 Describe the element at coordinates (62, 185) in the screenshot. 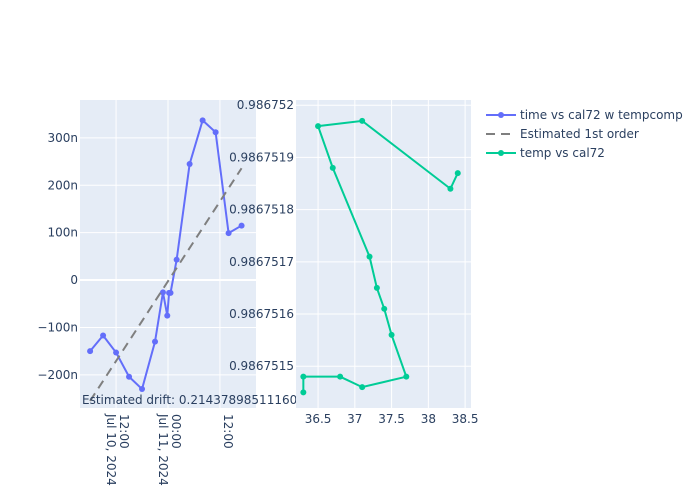

I see `y-tick-label: 200n` at that location.